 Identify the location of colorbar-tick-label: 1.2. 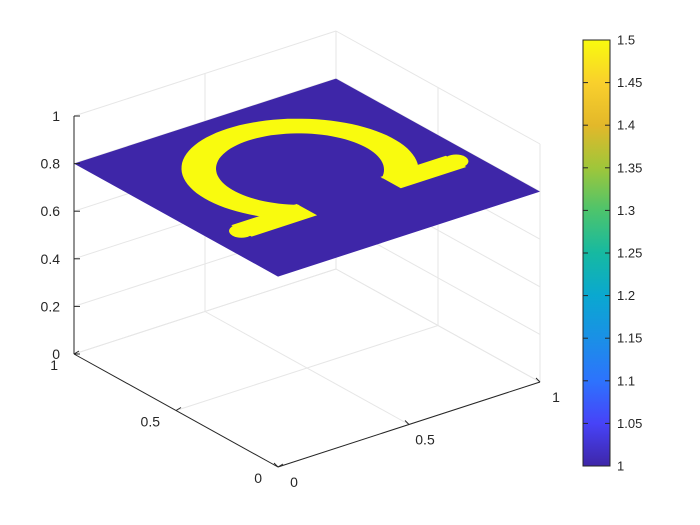
(626, 295).